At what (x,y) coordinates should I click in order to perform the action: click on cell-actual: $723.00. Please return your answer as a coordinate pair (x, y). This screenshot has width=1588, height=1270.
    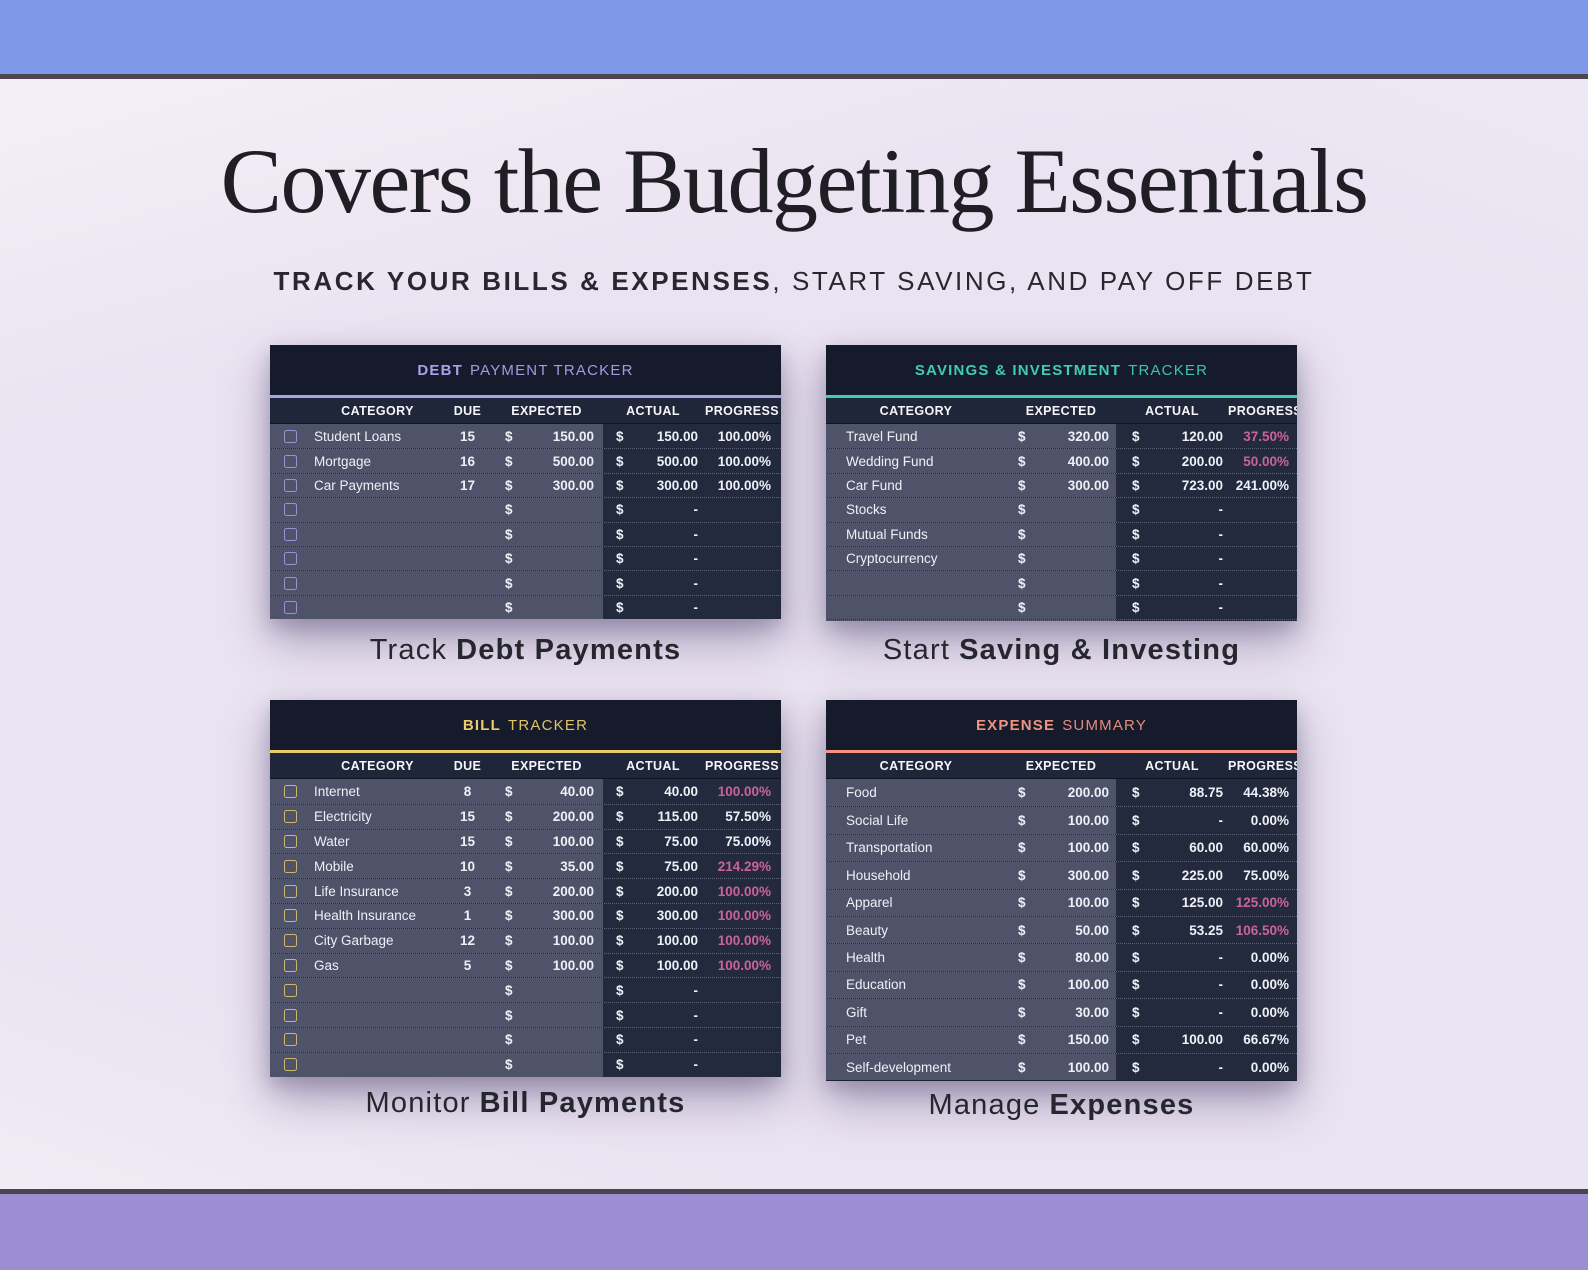
    Looking at the image, I should click on (1172, 485).